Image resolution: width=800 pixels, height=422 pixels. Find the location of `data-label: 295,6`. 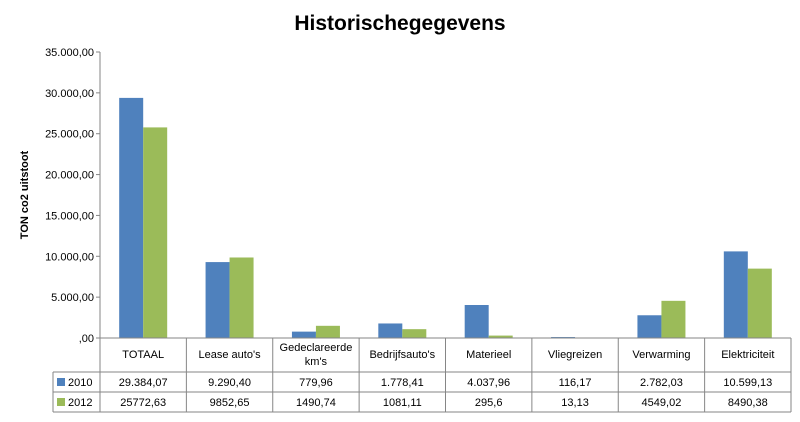

data-label: 295,6 is located at coordinates (489, 403).